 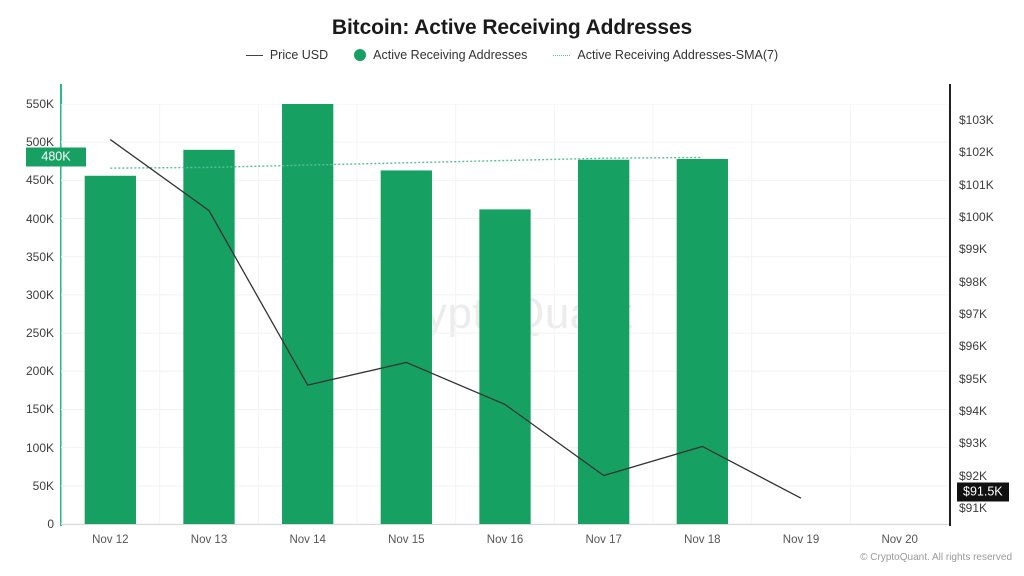 What do you see at coordinates (360, 55) in the screenshot?
I see `dot-marker-icon` at bounding box center [360, 55].